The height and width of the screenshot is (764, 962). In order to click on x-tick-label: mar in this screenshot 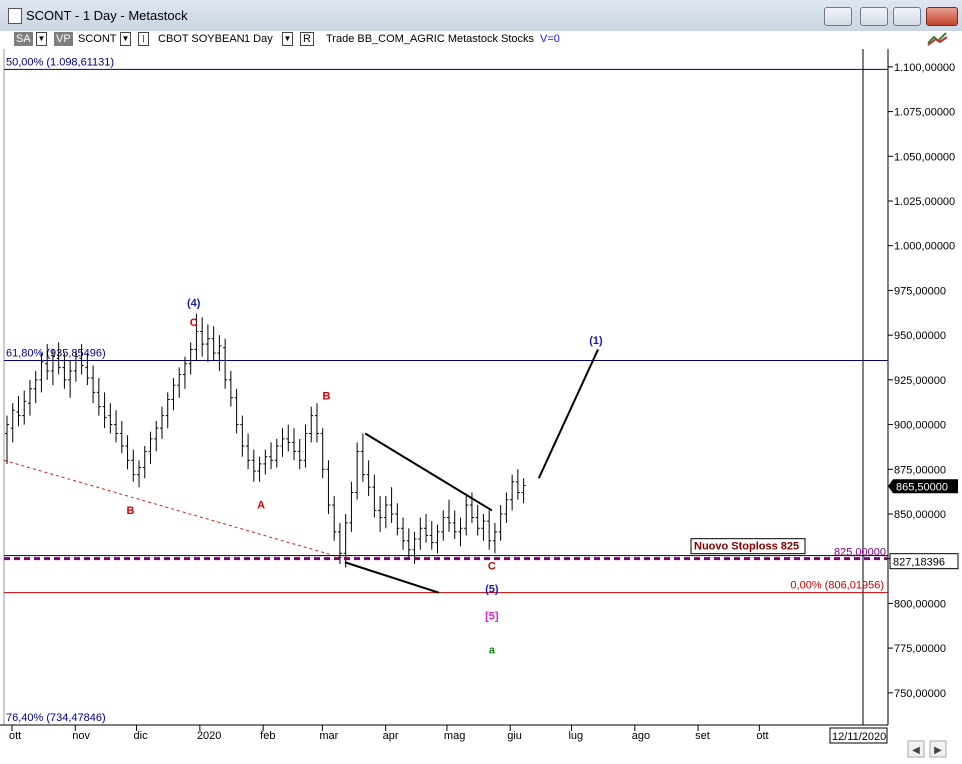, I will do `click(328, 736)`.